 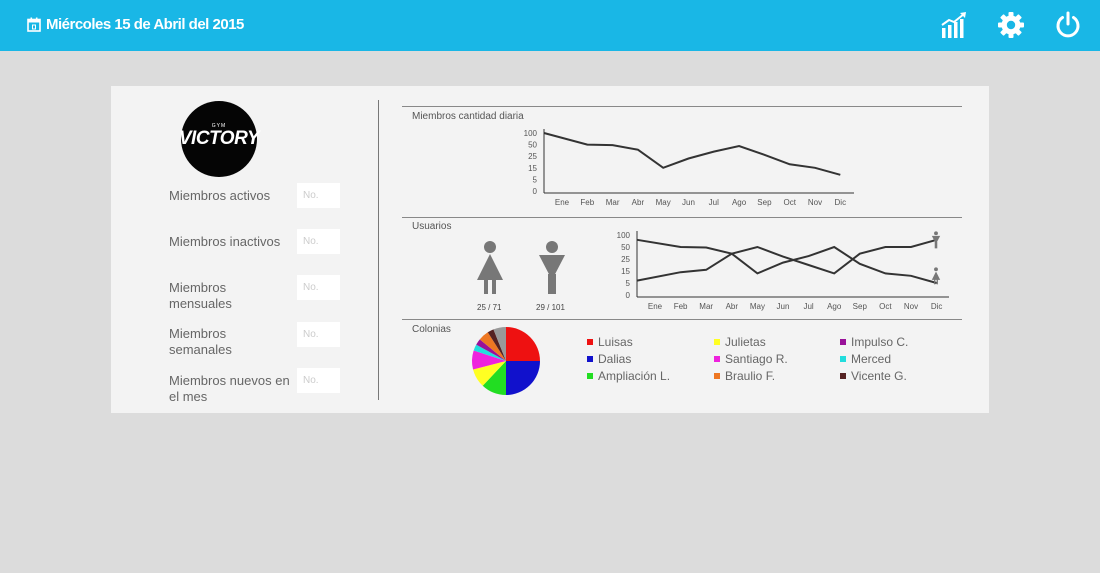 What do you see at coordinates (145, 24) in the screenshot?
I see `date-text: Miércoles 15 de Abril del 2015` at bounding box center [145, 24].